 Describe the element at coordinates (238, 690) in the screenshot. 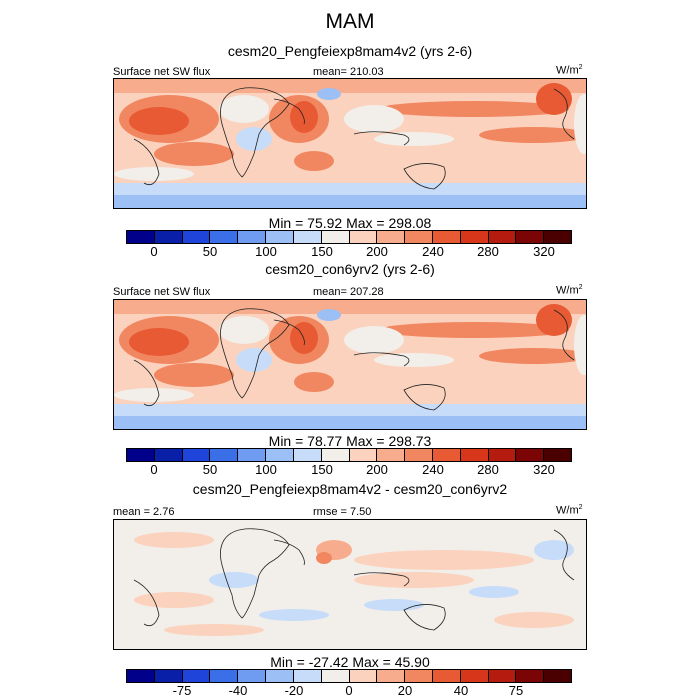

I see `panel-3-colorbar-tick: -40` at that location.